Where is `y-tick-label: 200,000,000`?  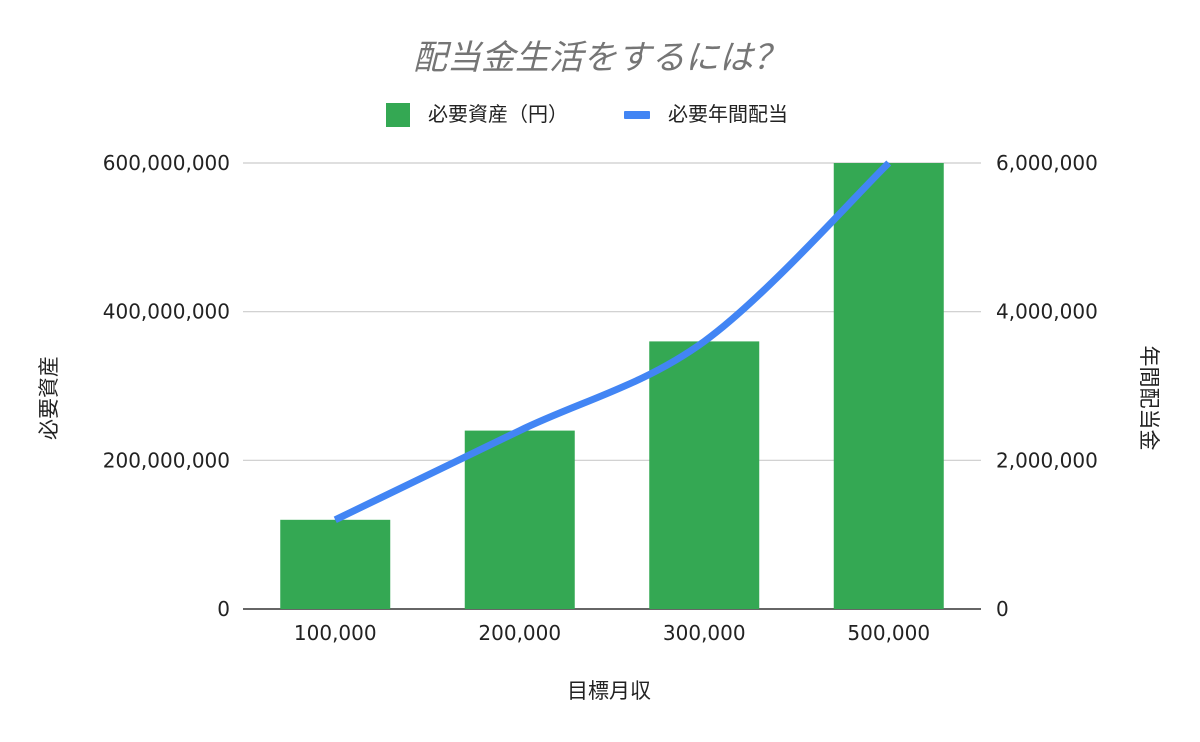 y-tick-label: 200,000,000 is located at coordinates (166, 460).